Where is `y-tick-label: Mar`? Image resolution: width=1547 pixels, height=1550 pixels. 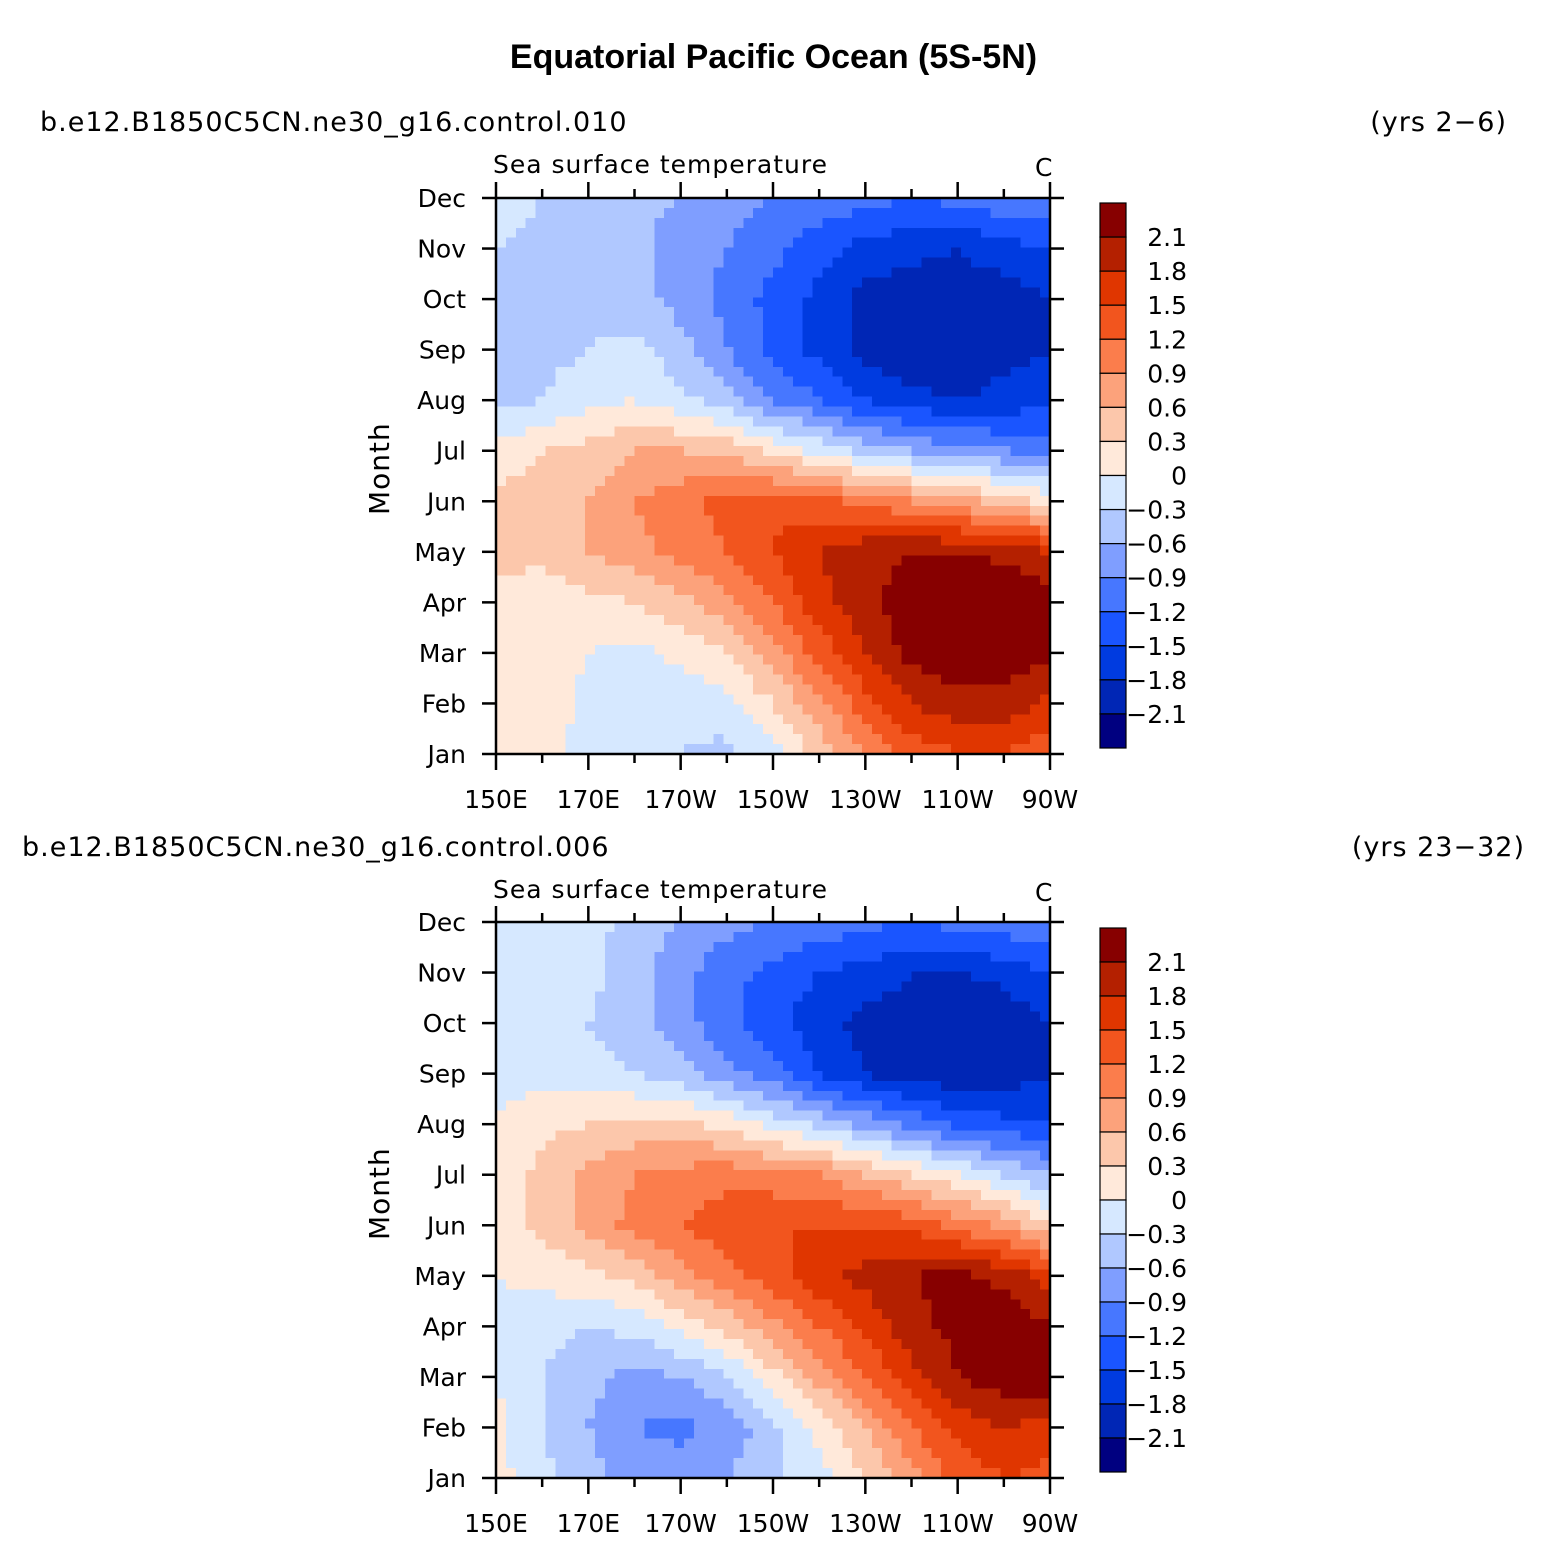 y-tick-label: Mar is located at coordinates (443, 653).